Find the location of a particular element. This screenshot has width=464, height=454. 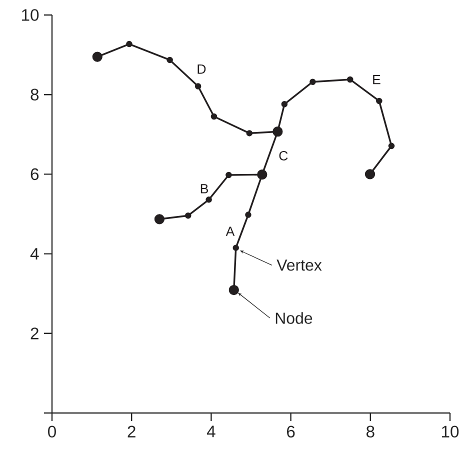

x-tick-label: 10 is located at coordinates (450, 432).